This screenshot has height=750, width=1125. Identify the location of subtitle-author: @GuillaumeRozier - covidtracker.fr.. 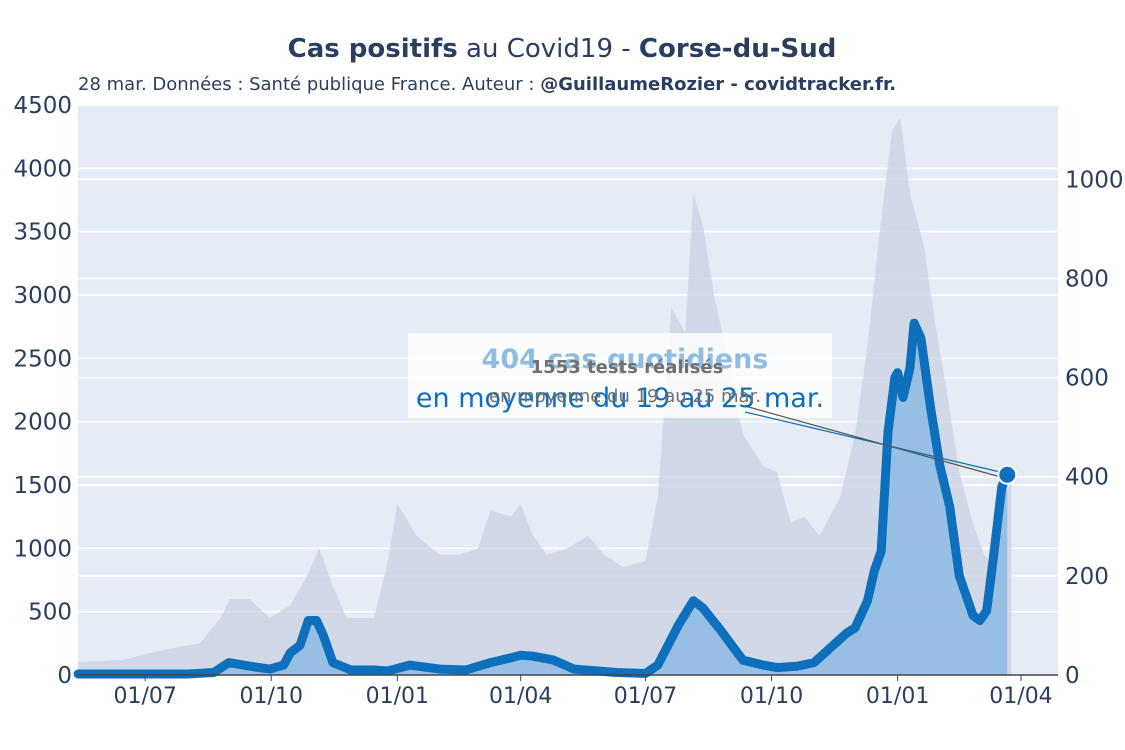
(718, 84).